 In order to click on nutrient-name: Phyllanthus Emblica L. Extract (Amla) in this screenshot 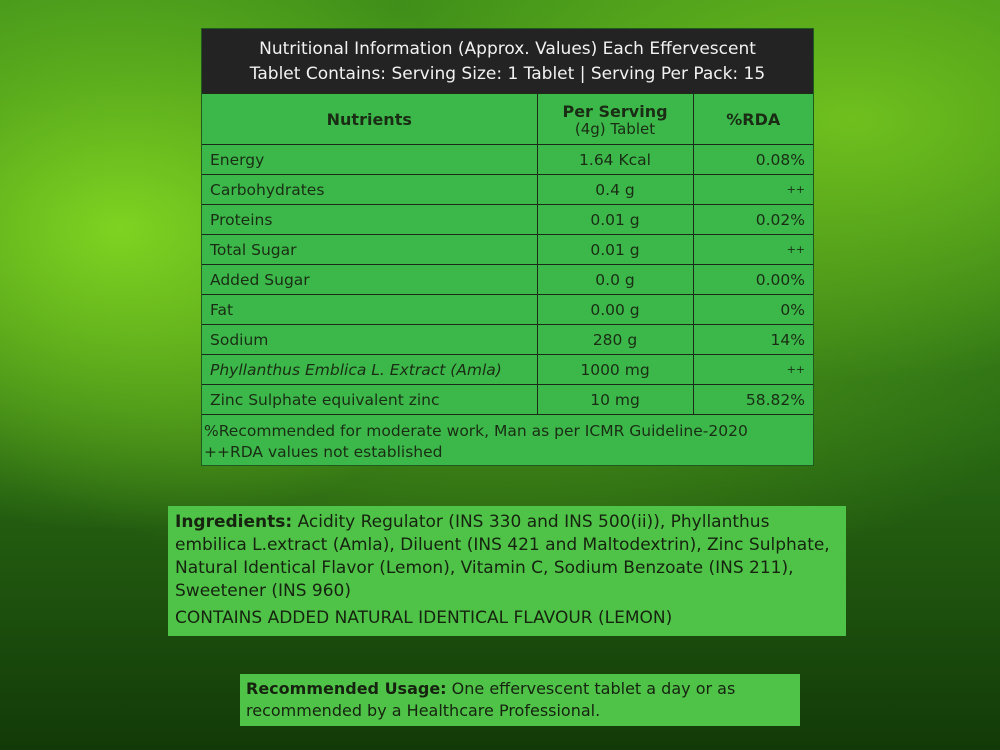, I will do `click(370, 369)`.